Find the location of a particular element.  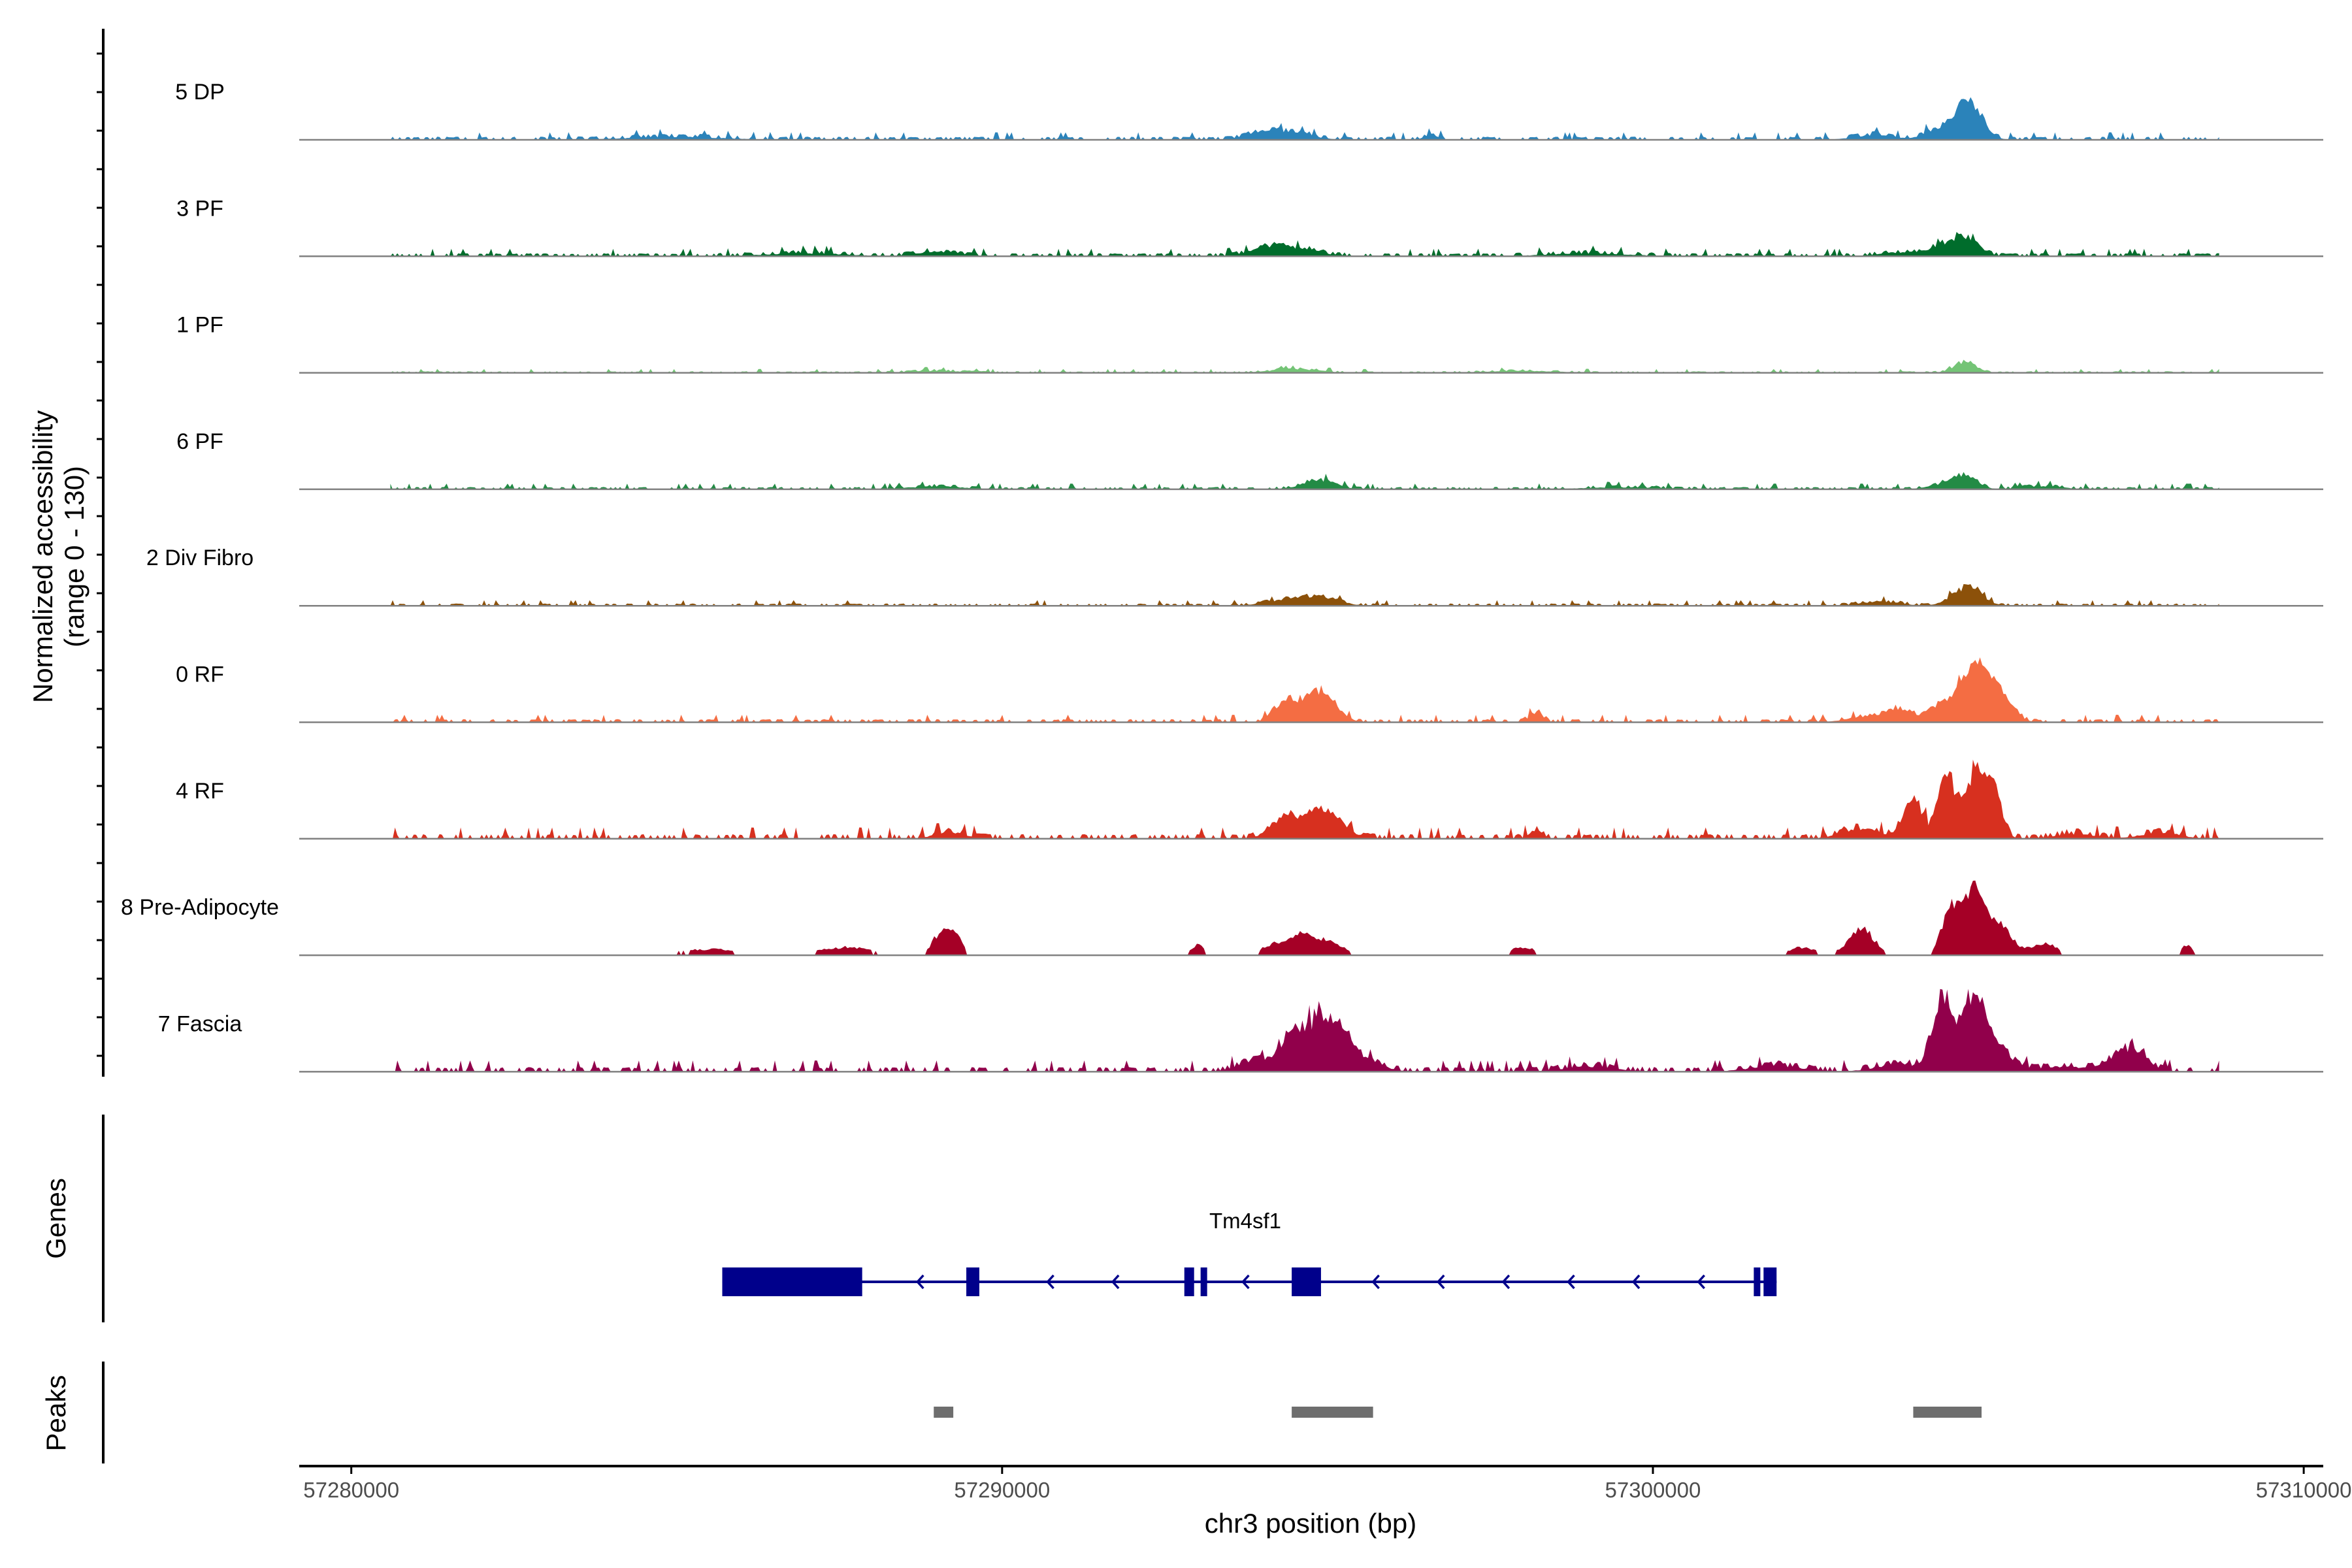

track-6: 0 RF is located at coordinates (1249, 690).